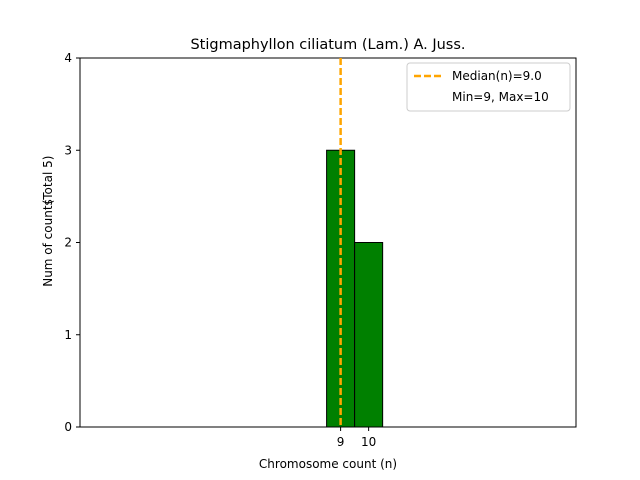 This screenshot has width=640, height=480. Describe the element at coordinates (68, 427) in the screenshot. I see `y-tick-label: 0` at that location.